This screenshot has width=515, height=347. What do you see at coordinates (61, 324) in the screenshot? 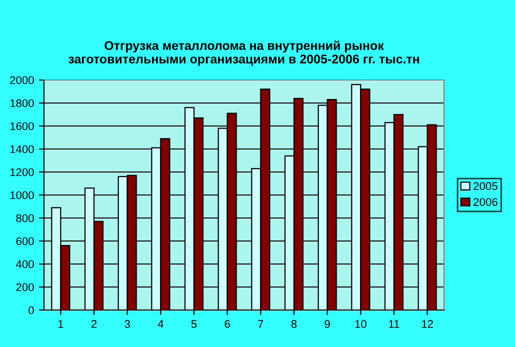
I see `x-tick-label: 1` at bounding box center [61, 324].